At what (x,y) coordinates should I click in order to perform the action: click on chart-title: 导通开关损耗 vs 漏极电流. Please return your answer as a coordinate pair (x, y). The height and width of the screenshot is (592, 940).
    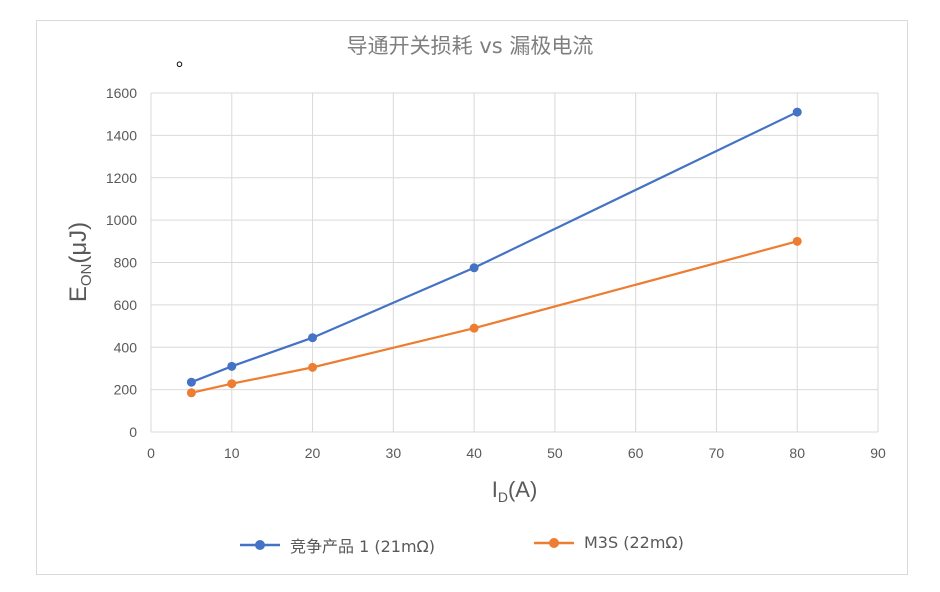
    Looking at the image, I should click on (470, 46).